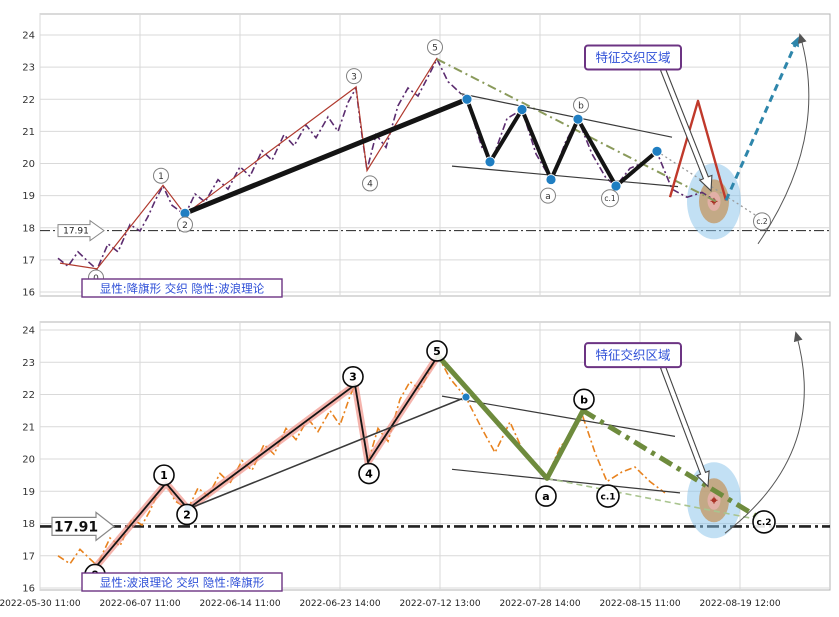  What do you see at coordinates (40, 604) in the screenshot?
I see `x-tick-label: 2022-05-30 11:00` at bounding box center [40, 604].